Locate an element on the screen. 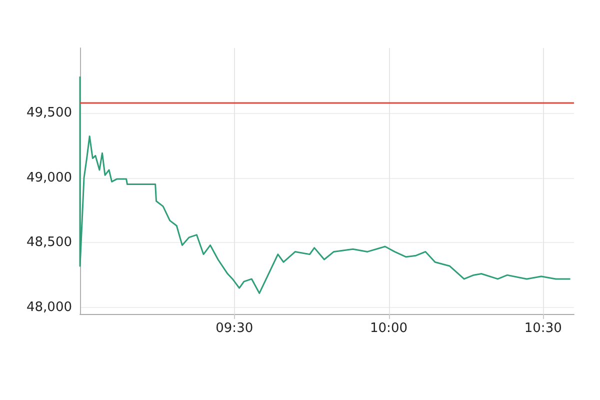  y-tick-label: 49,500 is located at coordinates (49, 112).